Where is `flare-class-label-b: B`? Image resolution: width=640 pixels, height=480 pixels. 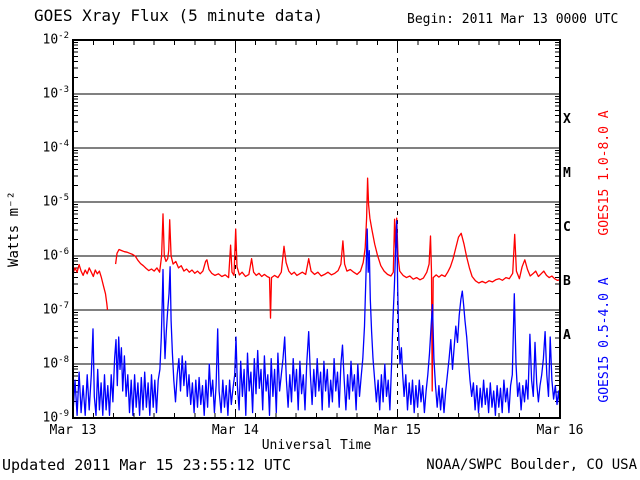
flare-class-label-b: B is located at coordinates (567, 281).